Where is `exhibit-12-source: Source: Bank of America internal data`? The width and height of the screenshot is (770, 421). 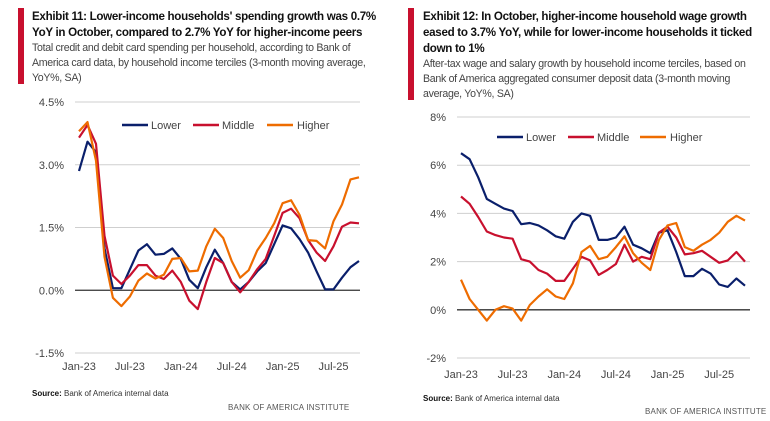
exhibit-12-source: Source: Bank of America internal data is located at coordinates (491, 398).